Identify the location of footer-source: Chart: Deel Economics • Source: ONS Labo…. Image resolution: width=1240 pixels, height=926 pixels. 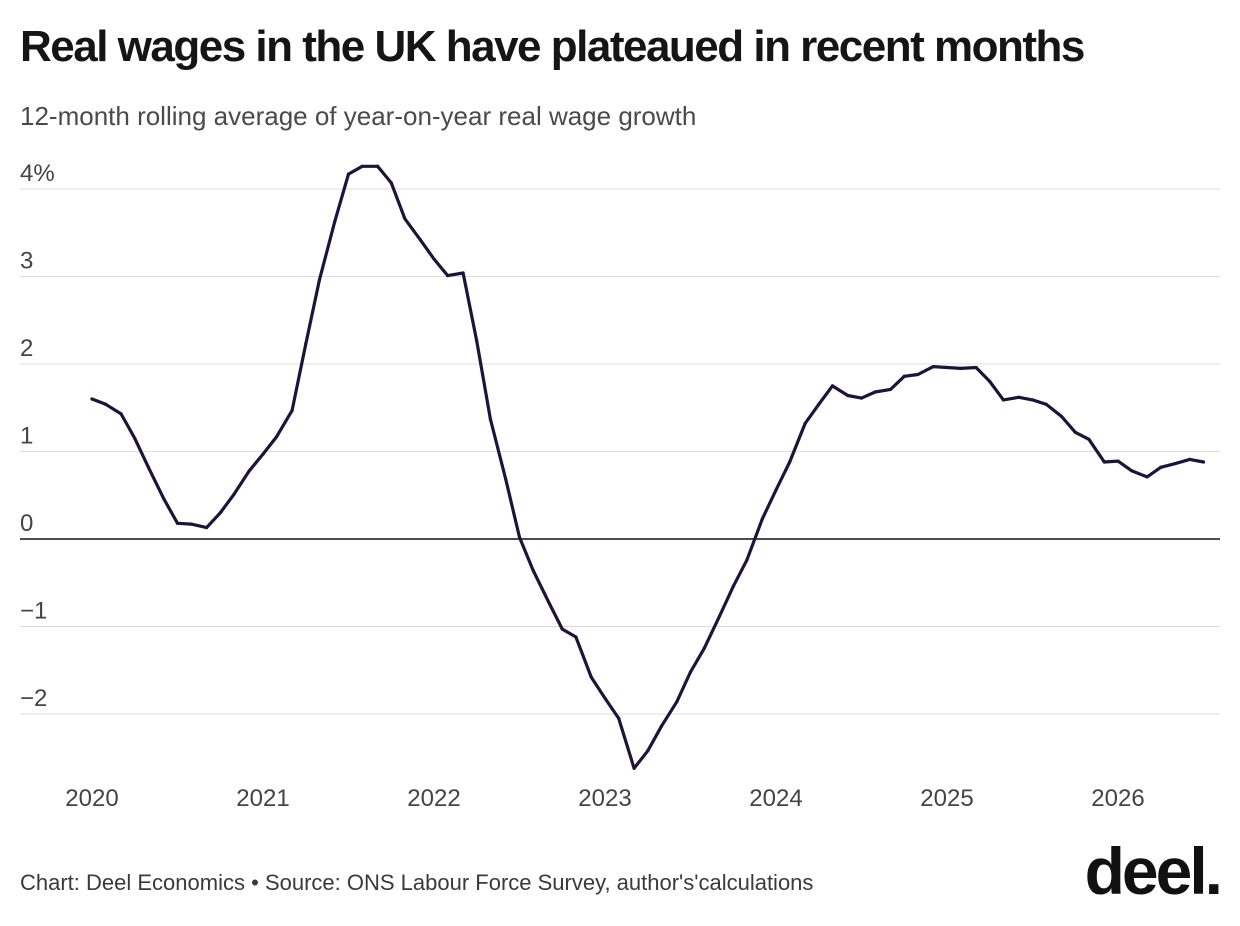
(416, 883).